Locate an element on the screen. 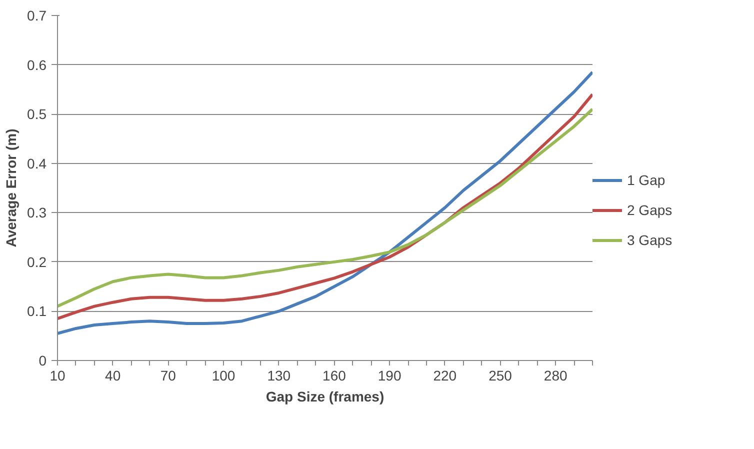  x-tick-label: 130 is located at coordinates (279, 376).